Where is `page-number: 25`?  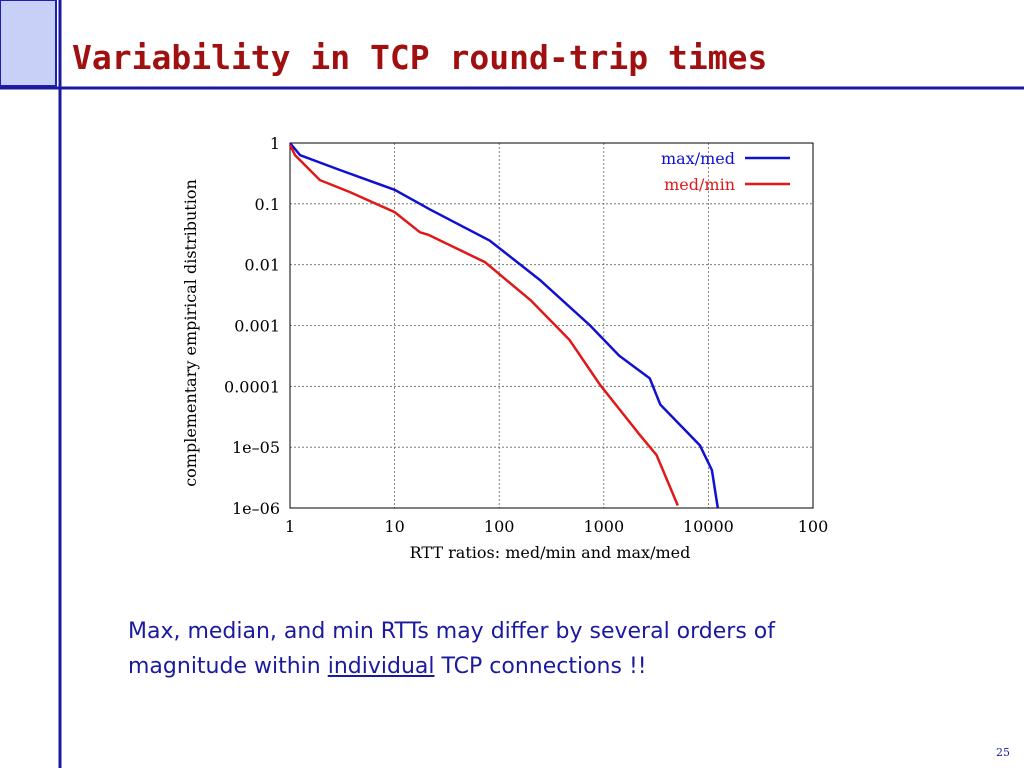
page-number: 25 is located at coordinates (1003, 752).